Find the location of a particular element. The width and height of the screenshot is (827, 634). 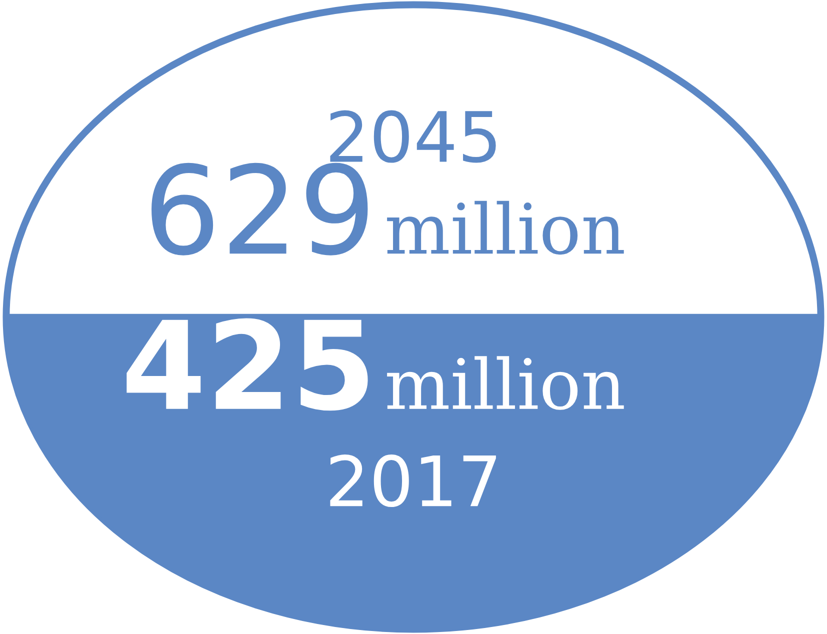

data-label: 629 is located at coordinates (260, 209).